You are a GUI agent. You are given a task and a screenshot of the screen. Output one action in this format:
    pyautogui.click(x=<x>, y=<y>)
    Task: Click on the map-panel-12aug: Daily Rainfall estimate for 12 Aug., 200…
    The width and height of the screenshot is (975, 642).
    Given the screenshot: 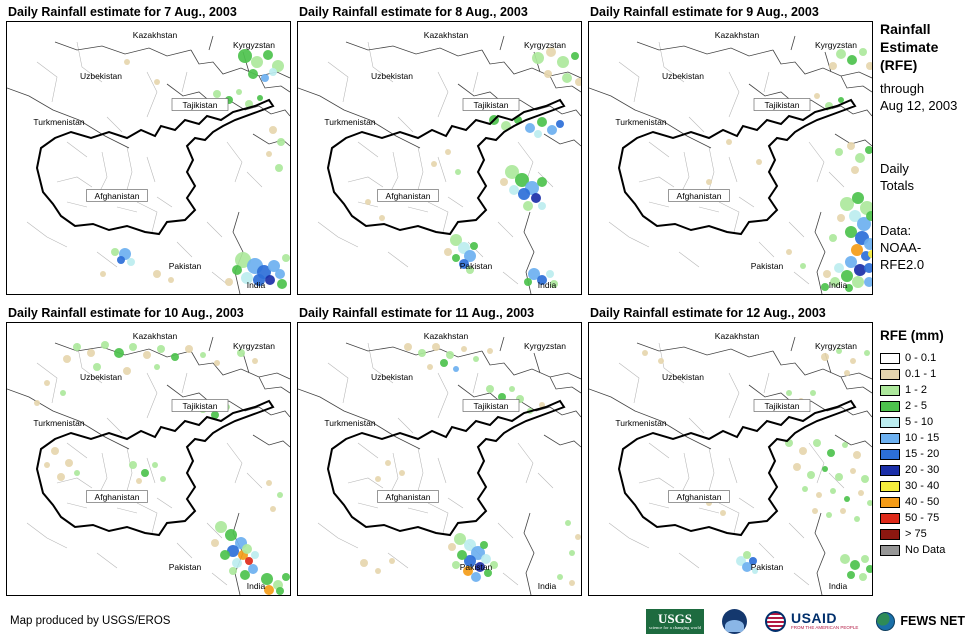 What is the action you would take?
    pyautogui.click(x=730, y=449)
    